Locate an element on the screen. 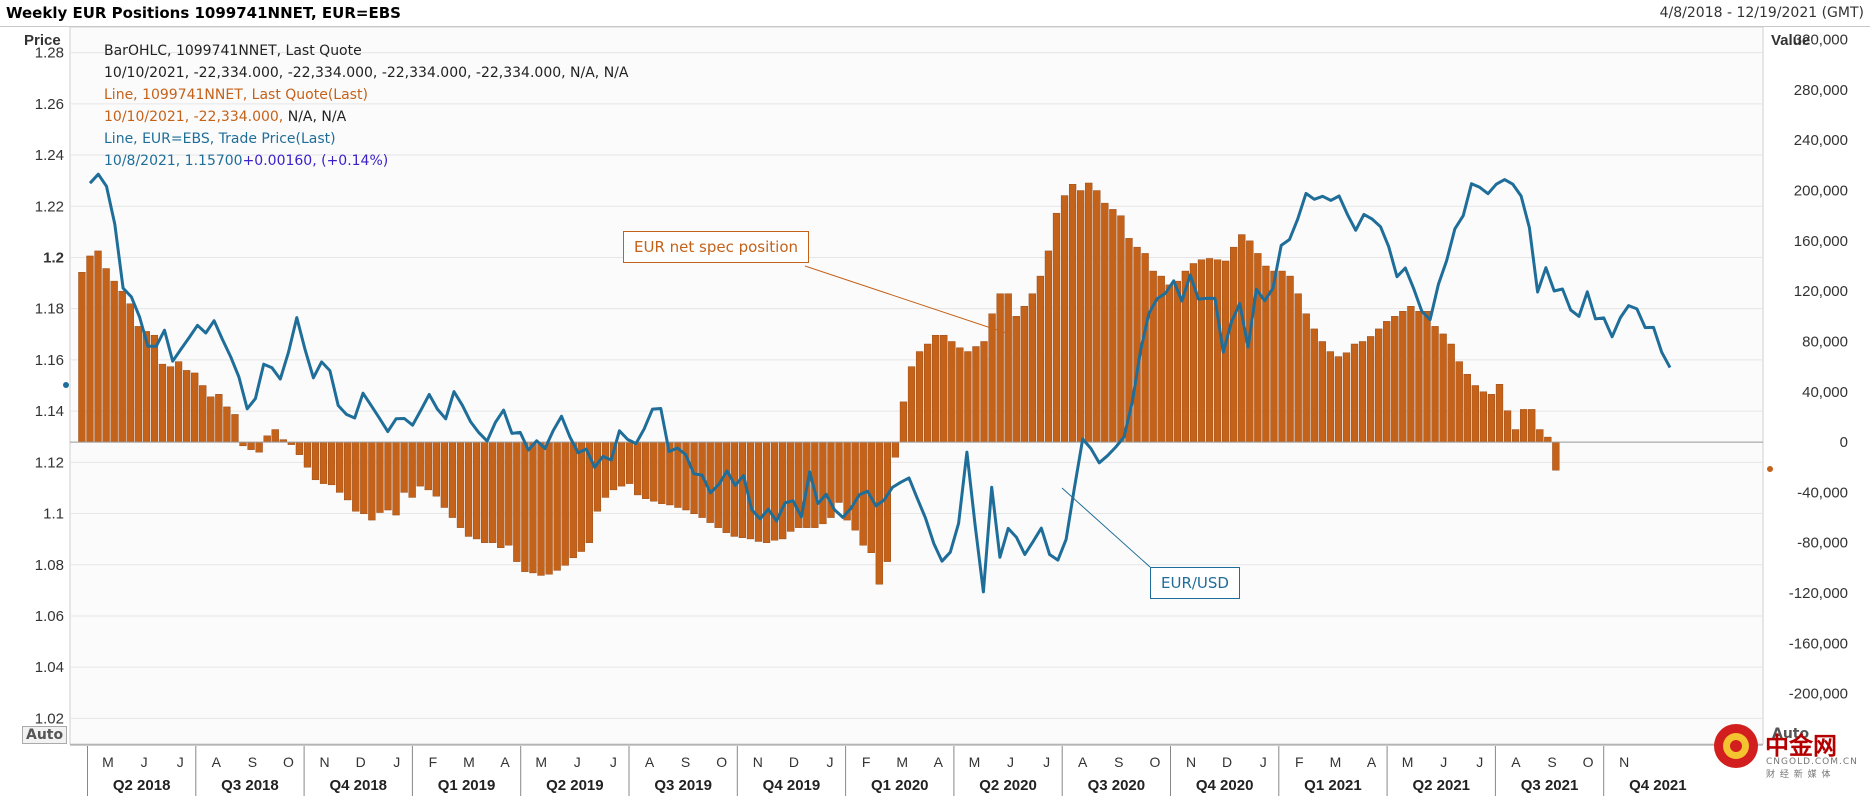 Image resolution: width=1870 pixels, height=796 pixels. legend-series3-change: +0.00160, (+0.14%) is located at coordinates (315, 161).